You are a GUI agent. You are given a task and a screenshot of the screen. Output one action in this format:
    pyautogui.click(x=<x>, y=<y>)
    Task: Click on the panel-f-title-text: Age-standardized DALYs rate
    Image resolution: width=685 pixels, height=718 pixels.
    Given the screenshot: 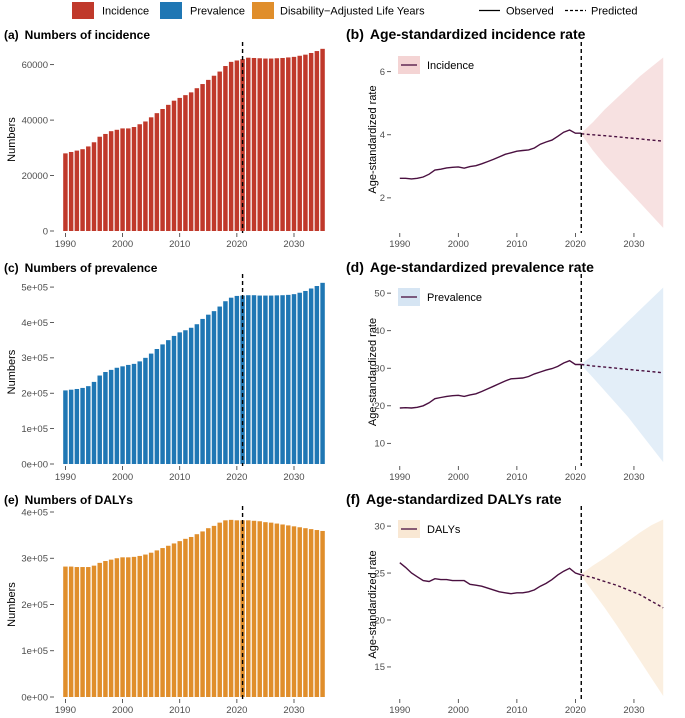 What is the action you would take?
    pyautogui.click(x=464, y=499)
    